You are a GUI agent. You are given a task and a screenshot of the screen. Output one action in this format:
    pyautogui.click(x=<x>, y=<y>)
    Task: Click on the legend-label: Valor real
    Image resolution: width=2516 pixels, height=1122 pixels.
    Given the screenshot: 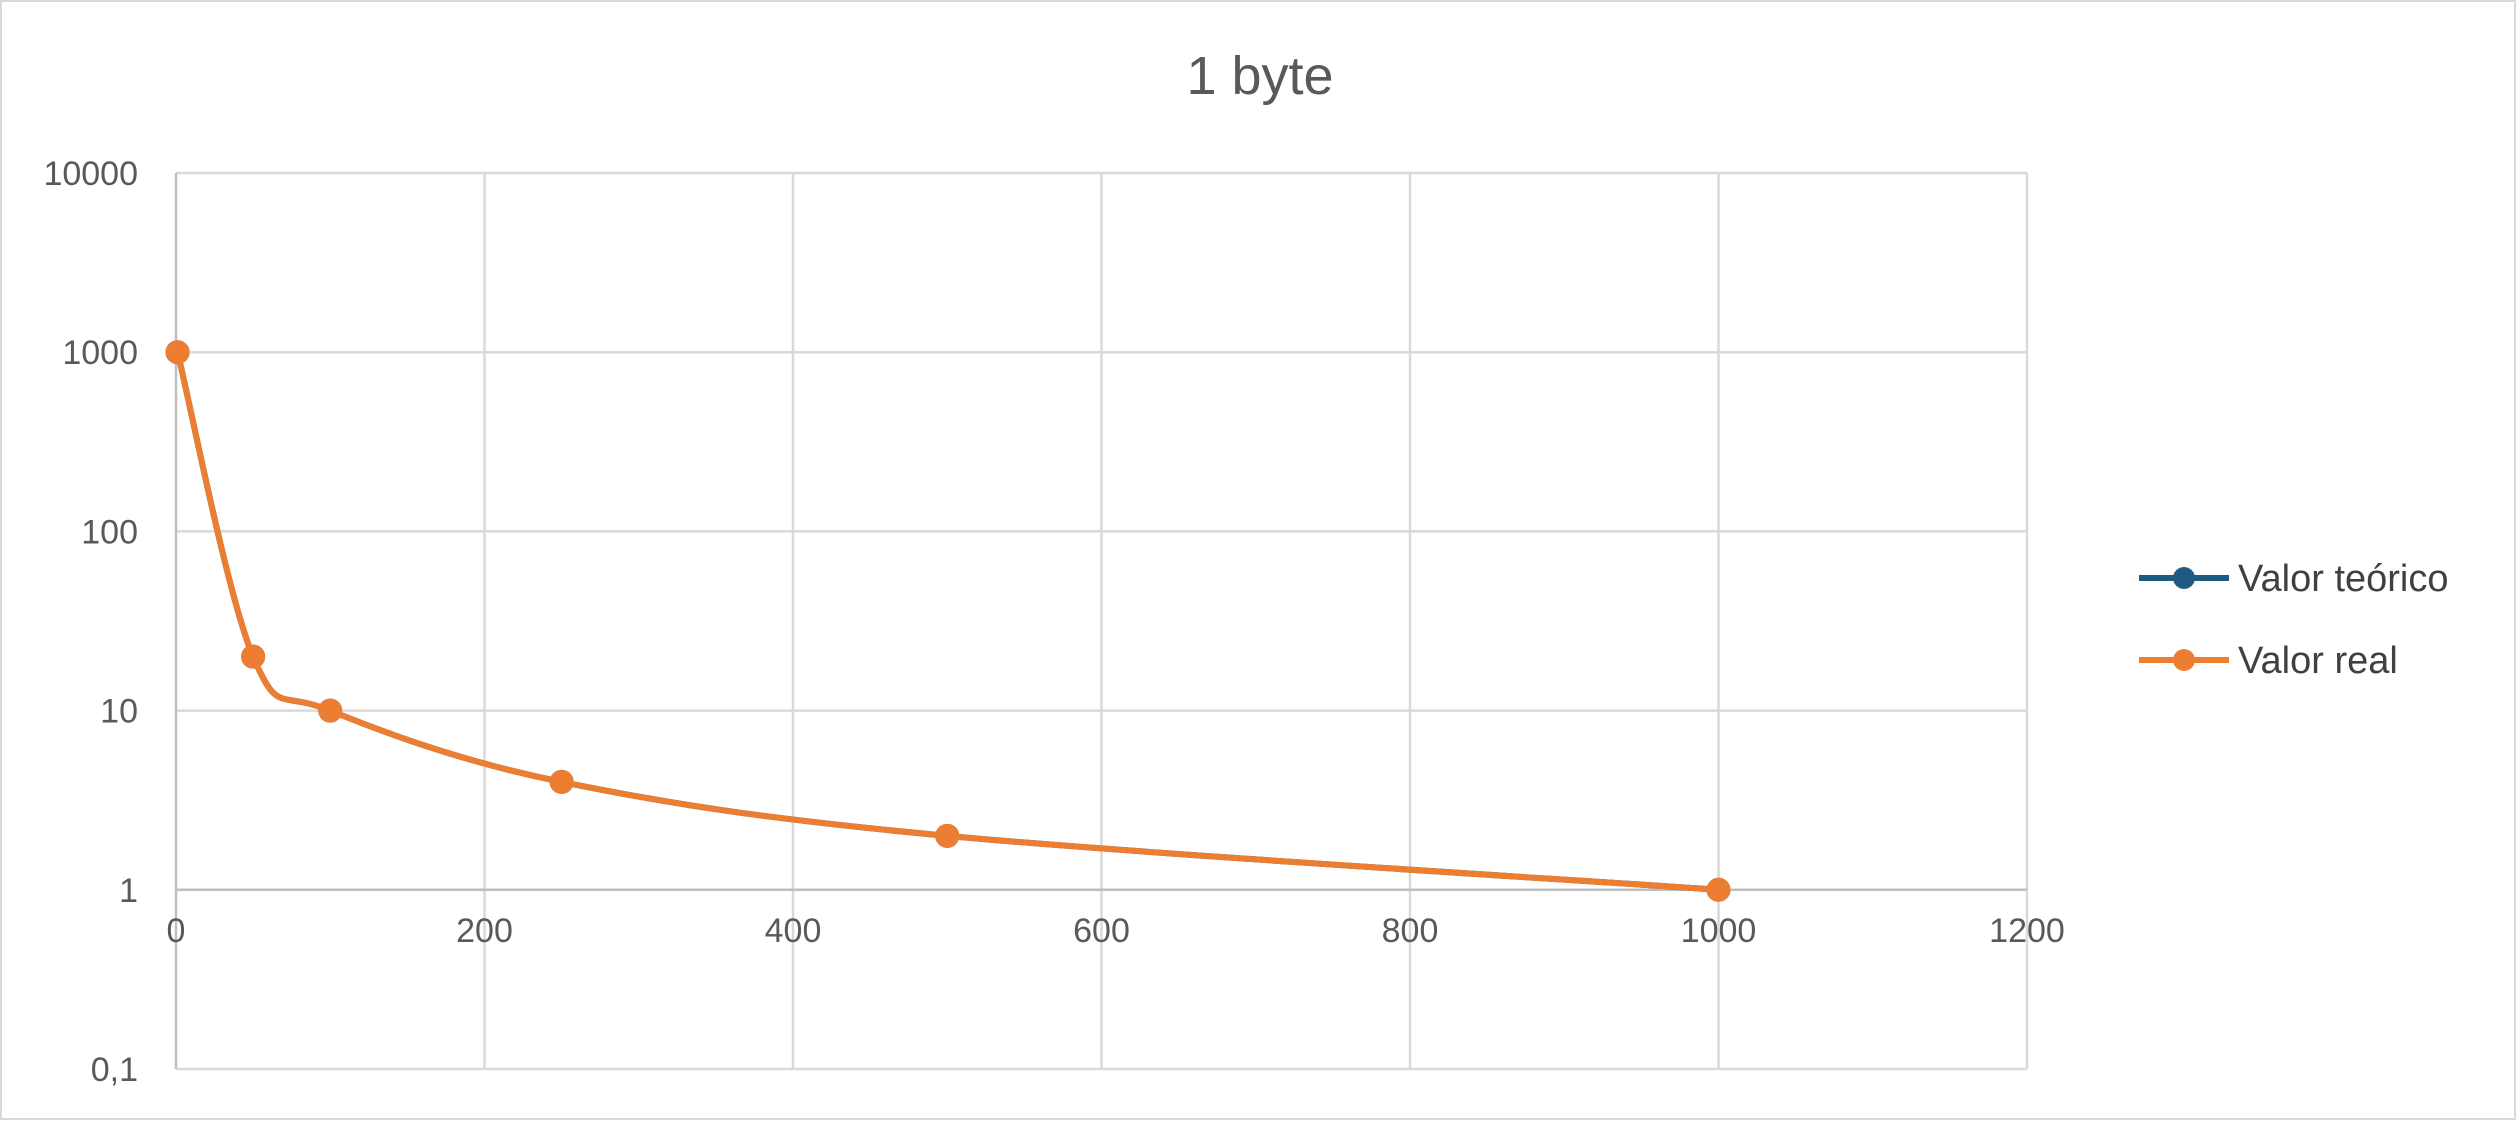 What is the action you would take?
    pyautogui.click(x=2318, y=661)
    